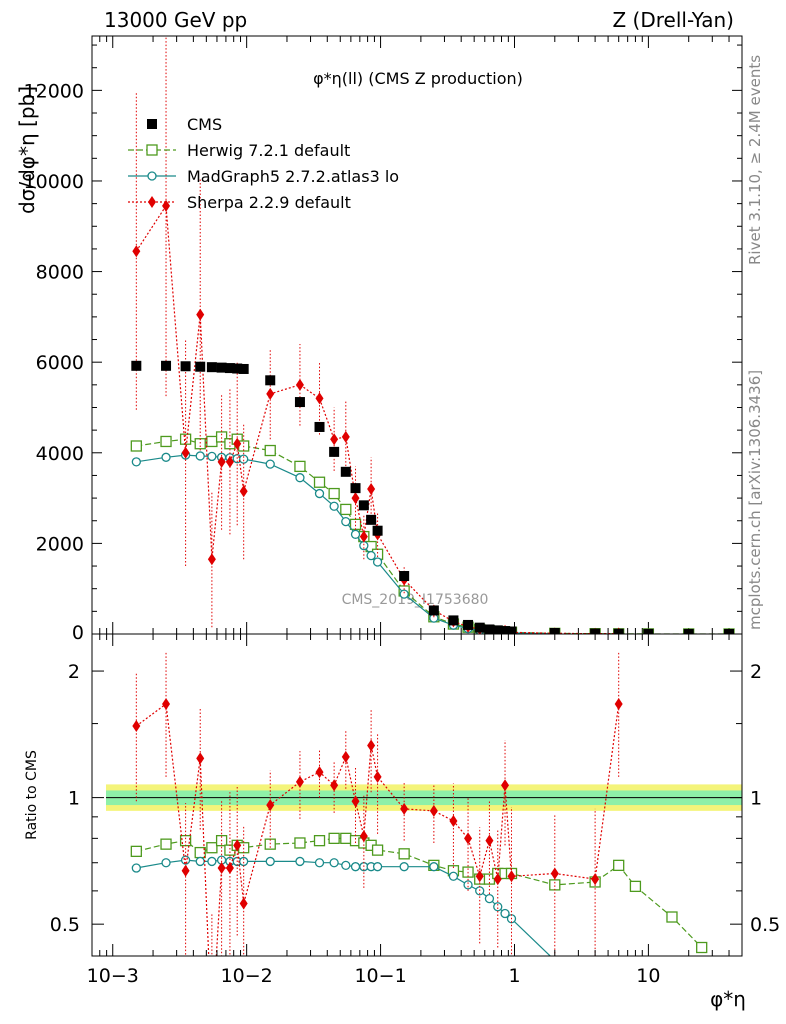 This screenshot has width=786, height=1024. Describe the element at coordinates (269, 202) in the screenshot. I see `legend-label: Sherpa 2.2.9 default` at that location.